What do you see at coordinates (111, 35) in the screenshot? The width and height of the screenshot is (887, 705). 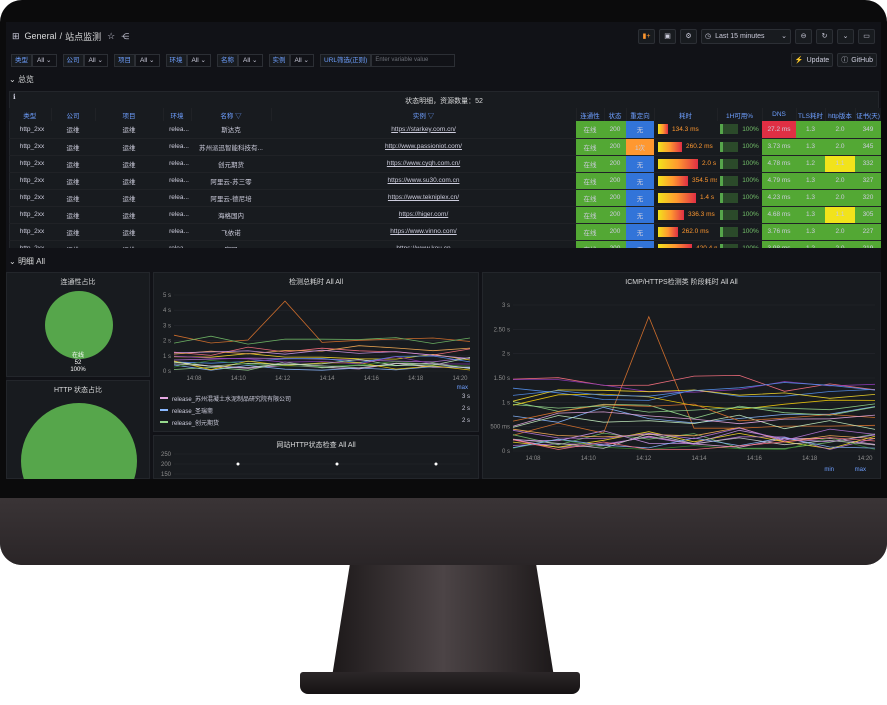 I see `star-icon: ☆` at bounding box center [111, 35].